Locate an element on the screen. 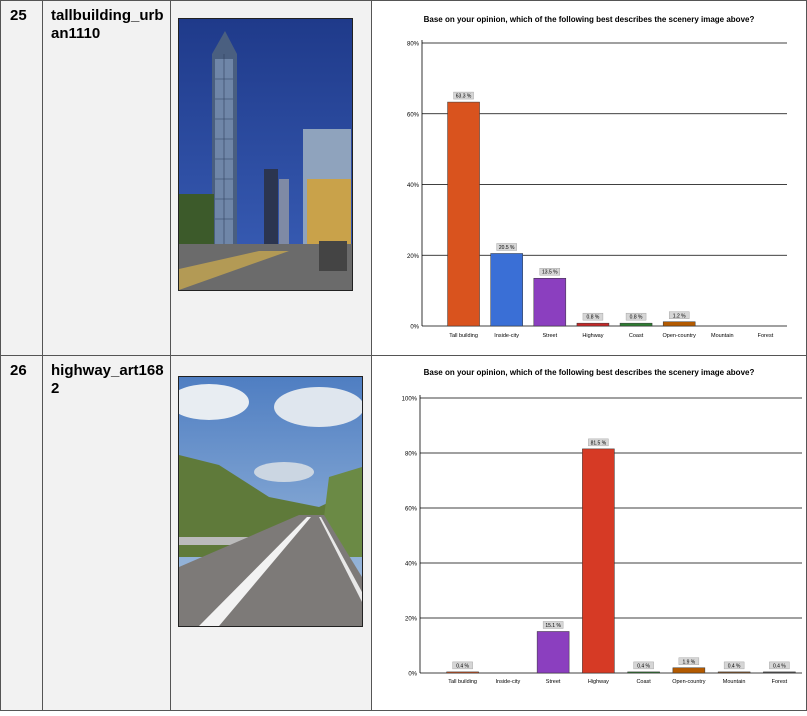 This screenshot has width=807, height=716. y-tick-label: 100% is located at coordinates (410, 400).